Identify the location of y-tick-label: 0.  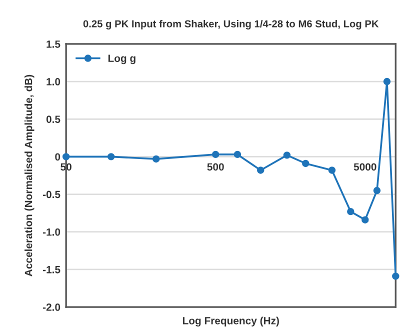
(57, 157).